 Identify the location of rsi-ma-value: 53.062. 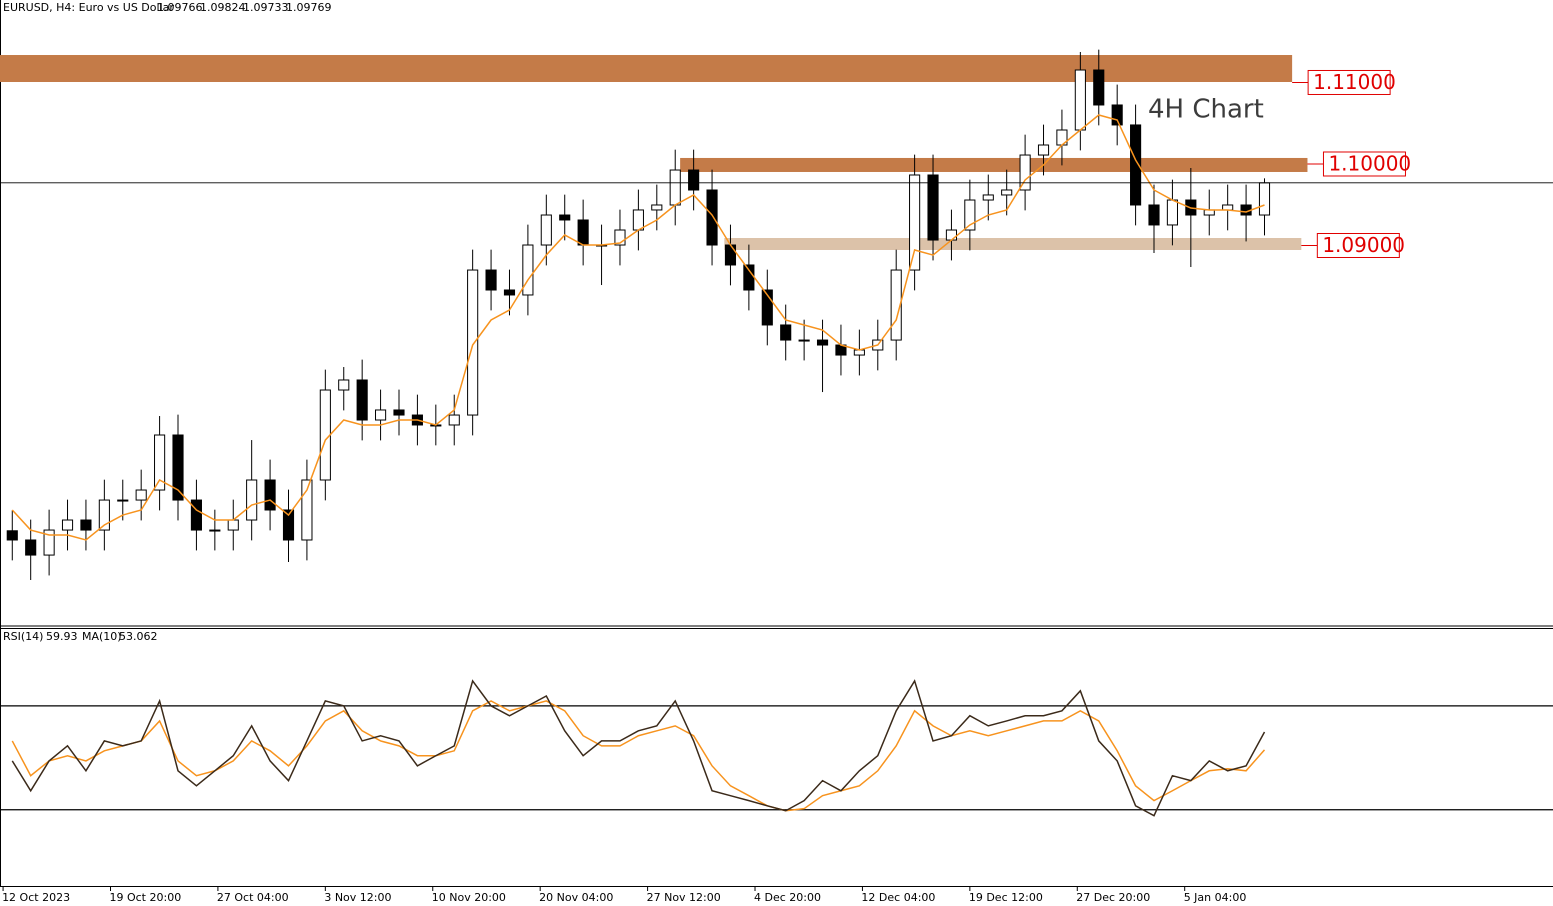
(138, 636).